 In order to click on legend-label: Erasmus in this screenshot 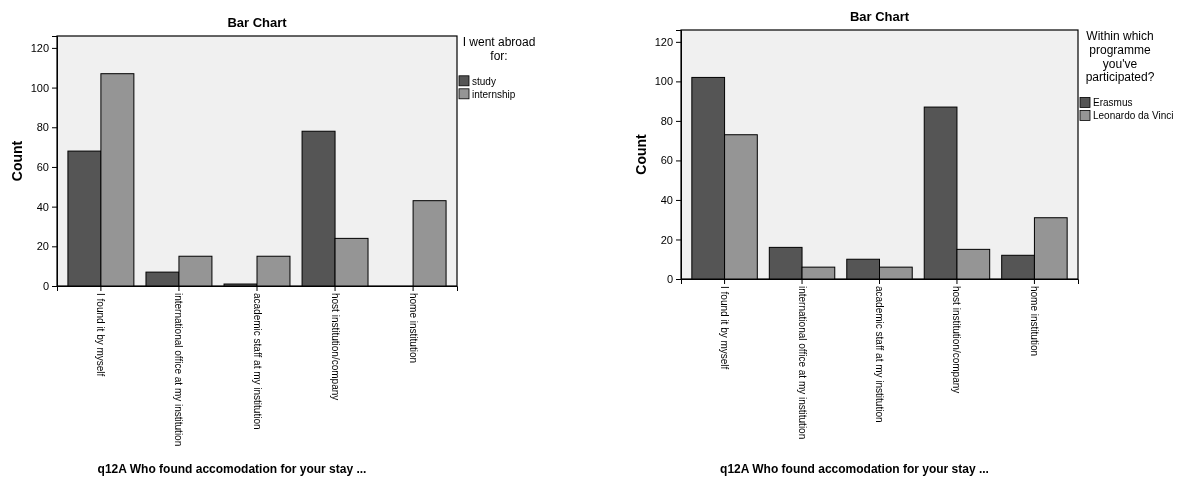, I will do `click(1113, 103)`.